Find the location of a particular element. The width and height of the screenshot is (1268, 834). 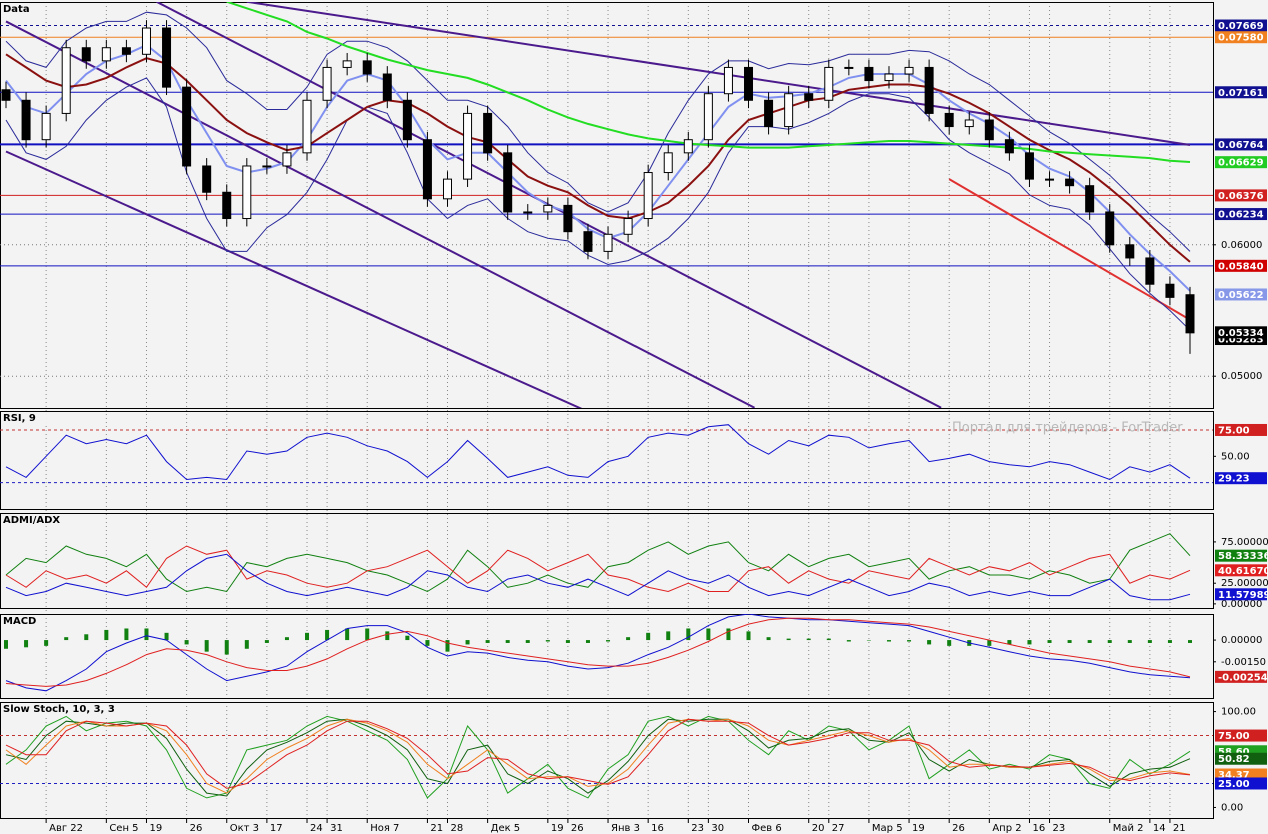

price-box-label: 75.00 is located at coordinates (1234, 430).